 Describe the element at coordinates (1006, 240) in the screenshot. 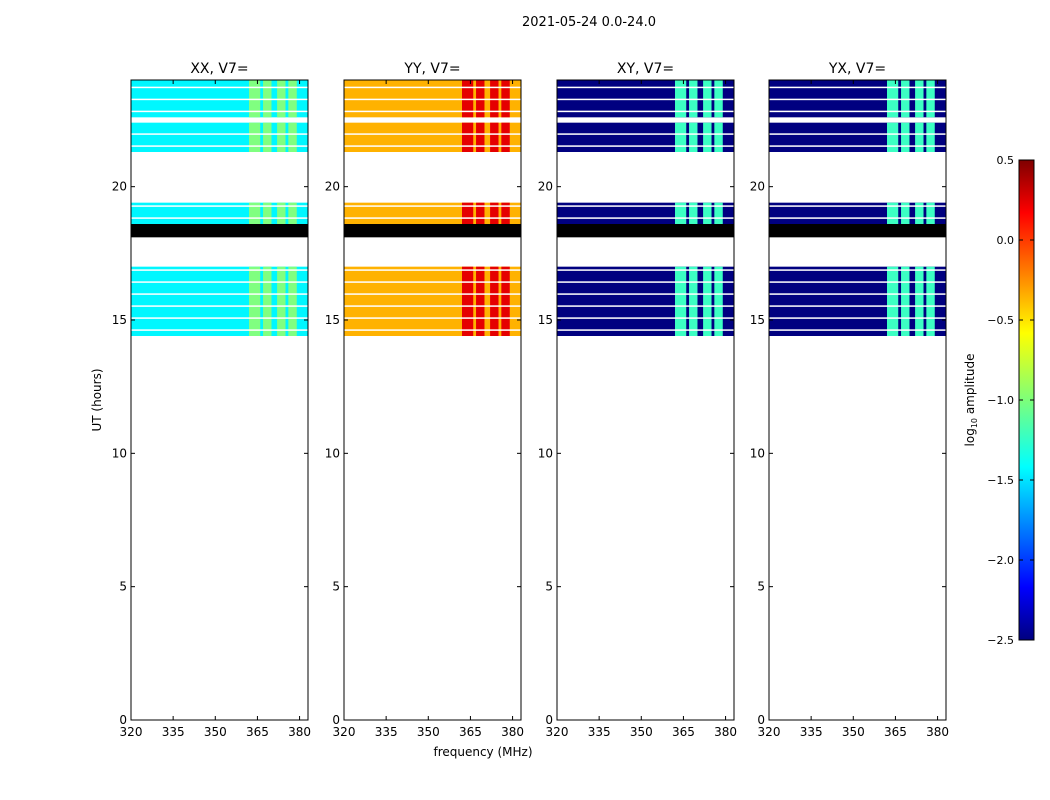

I see `colorbar-tick-label: 0.0` at that location.